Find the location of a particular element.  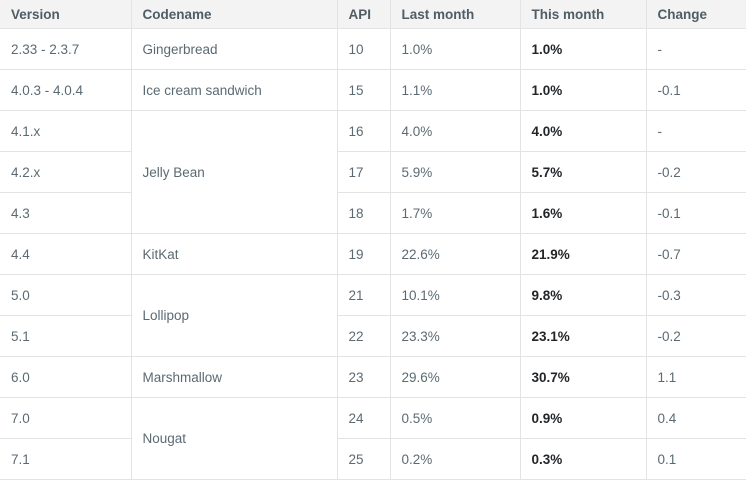

table-row: 4.4 KitKat 19 22.6% 21.9% -0.7 is located at coordinates (373, 254).